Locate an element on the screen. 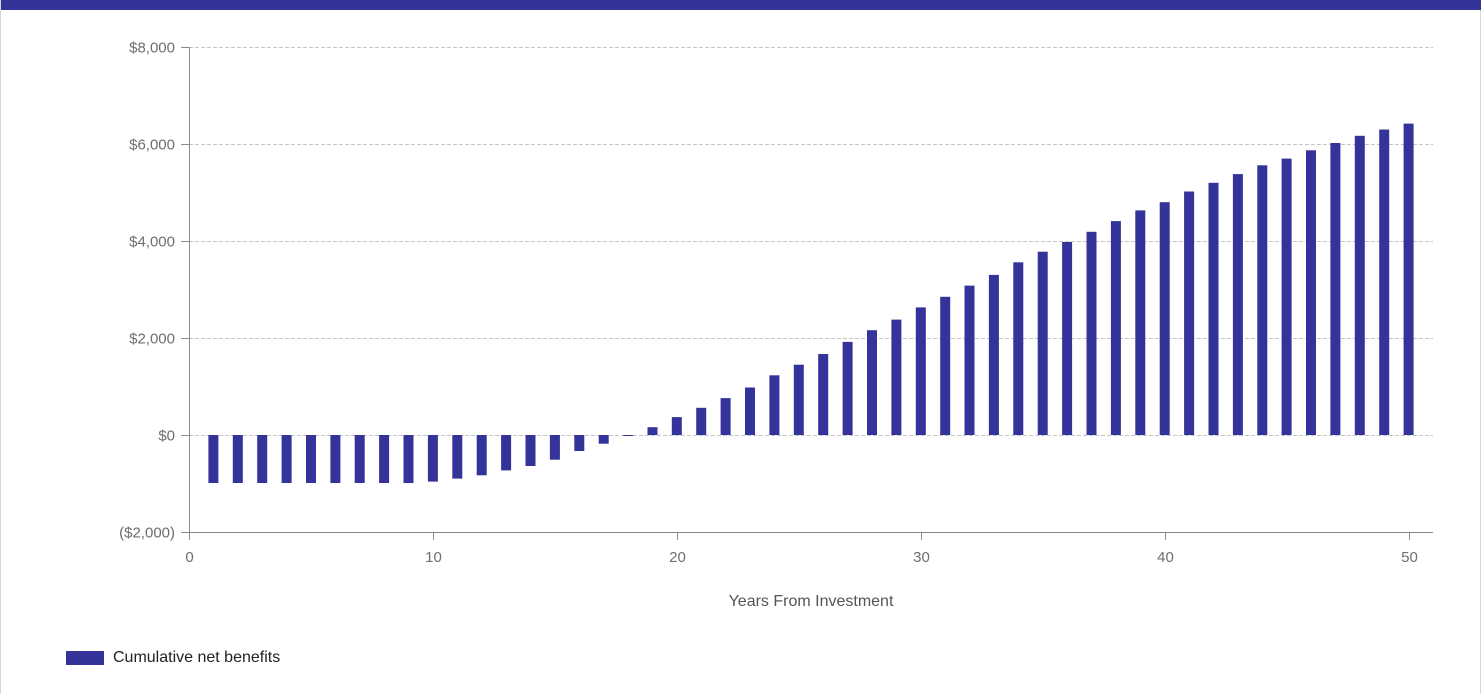 The image size is (1481, 694). y-tick-label-1: $0 is located at coordinates (166, 436).